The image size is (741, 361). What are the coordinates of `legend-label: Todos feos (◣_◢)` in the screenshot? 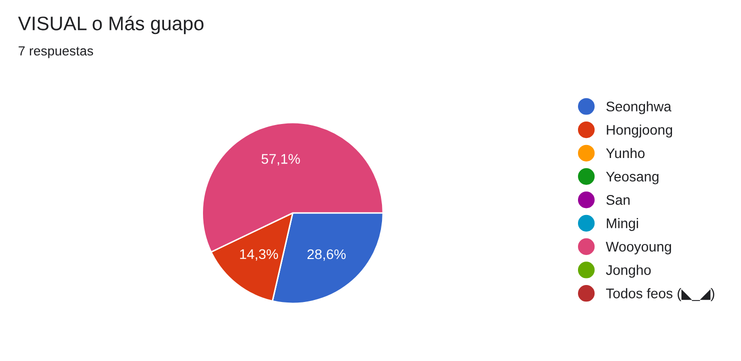 It's located at (660, 295).